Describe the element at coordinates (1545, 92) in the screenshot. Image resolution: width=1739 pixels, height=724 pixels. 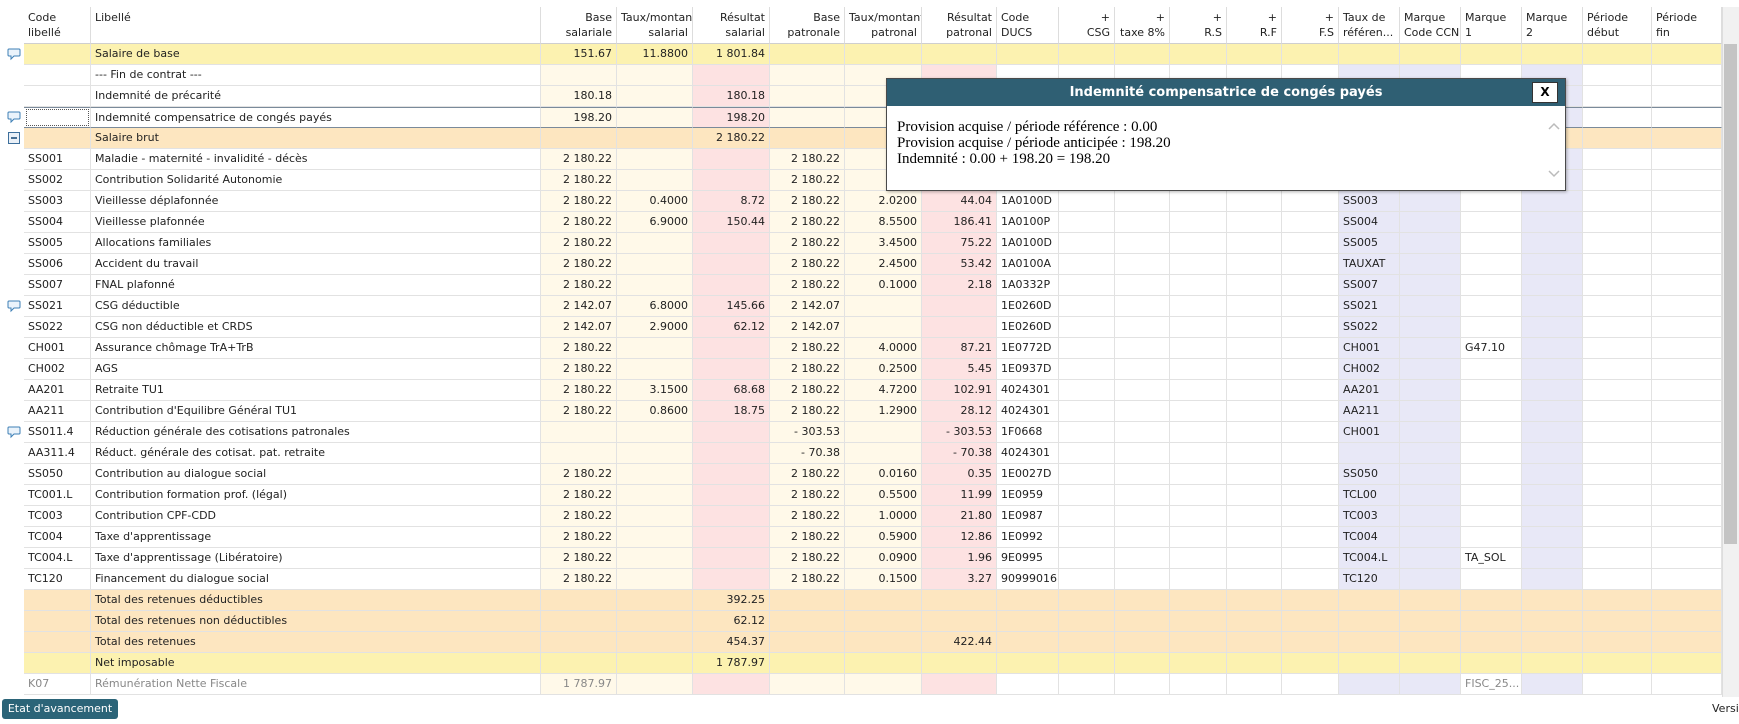
I see `close-button: X` at that location.